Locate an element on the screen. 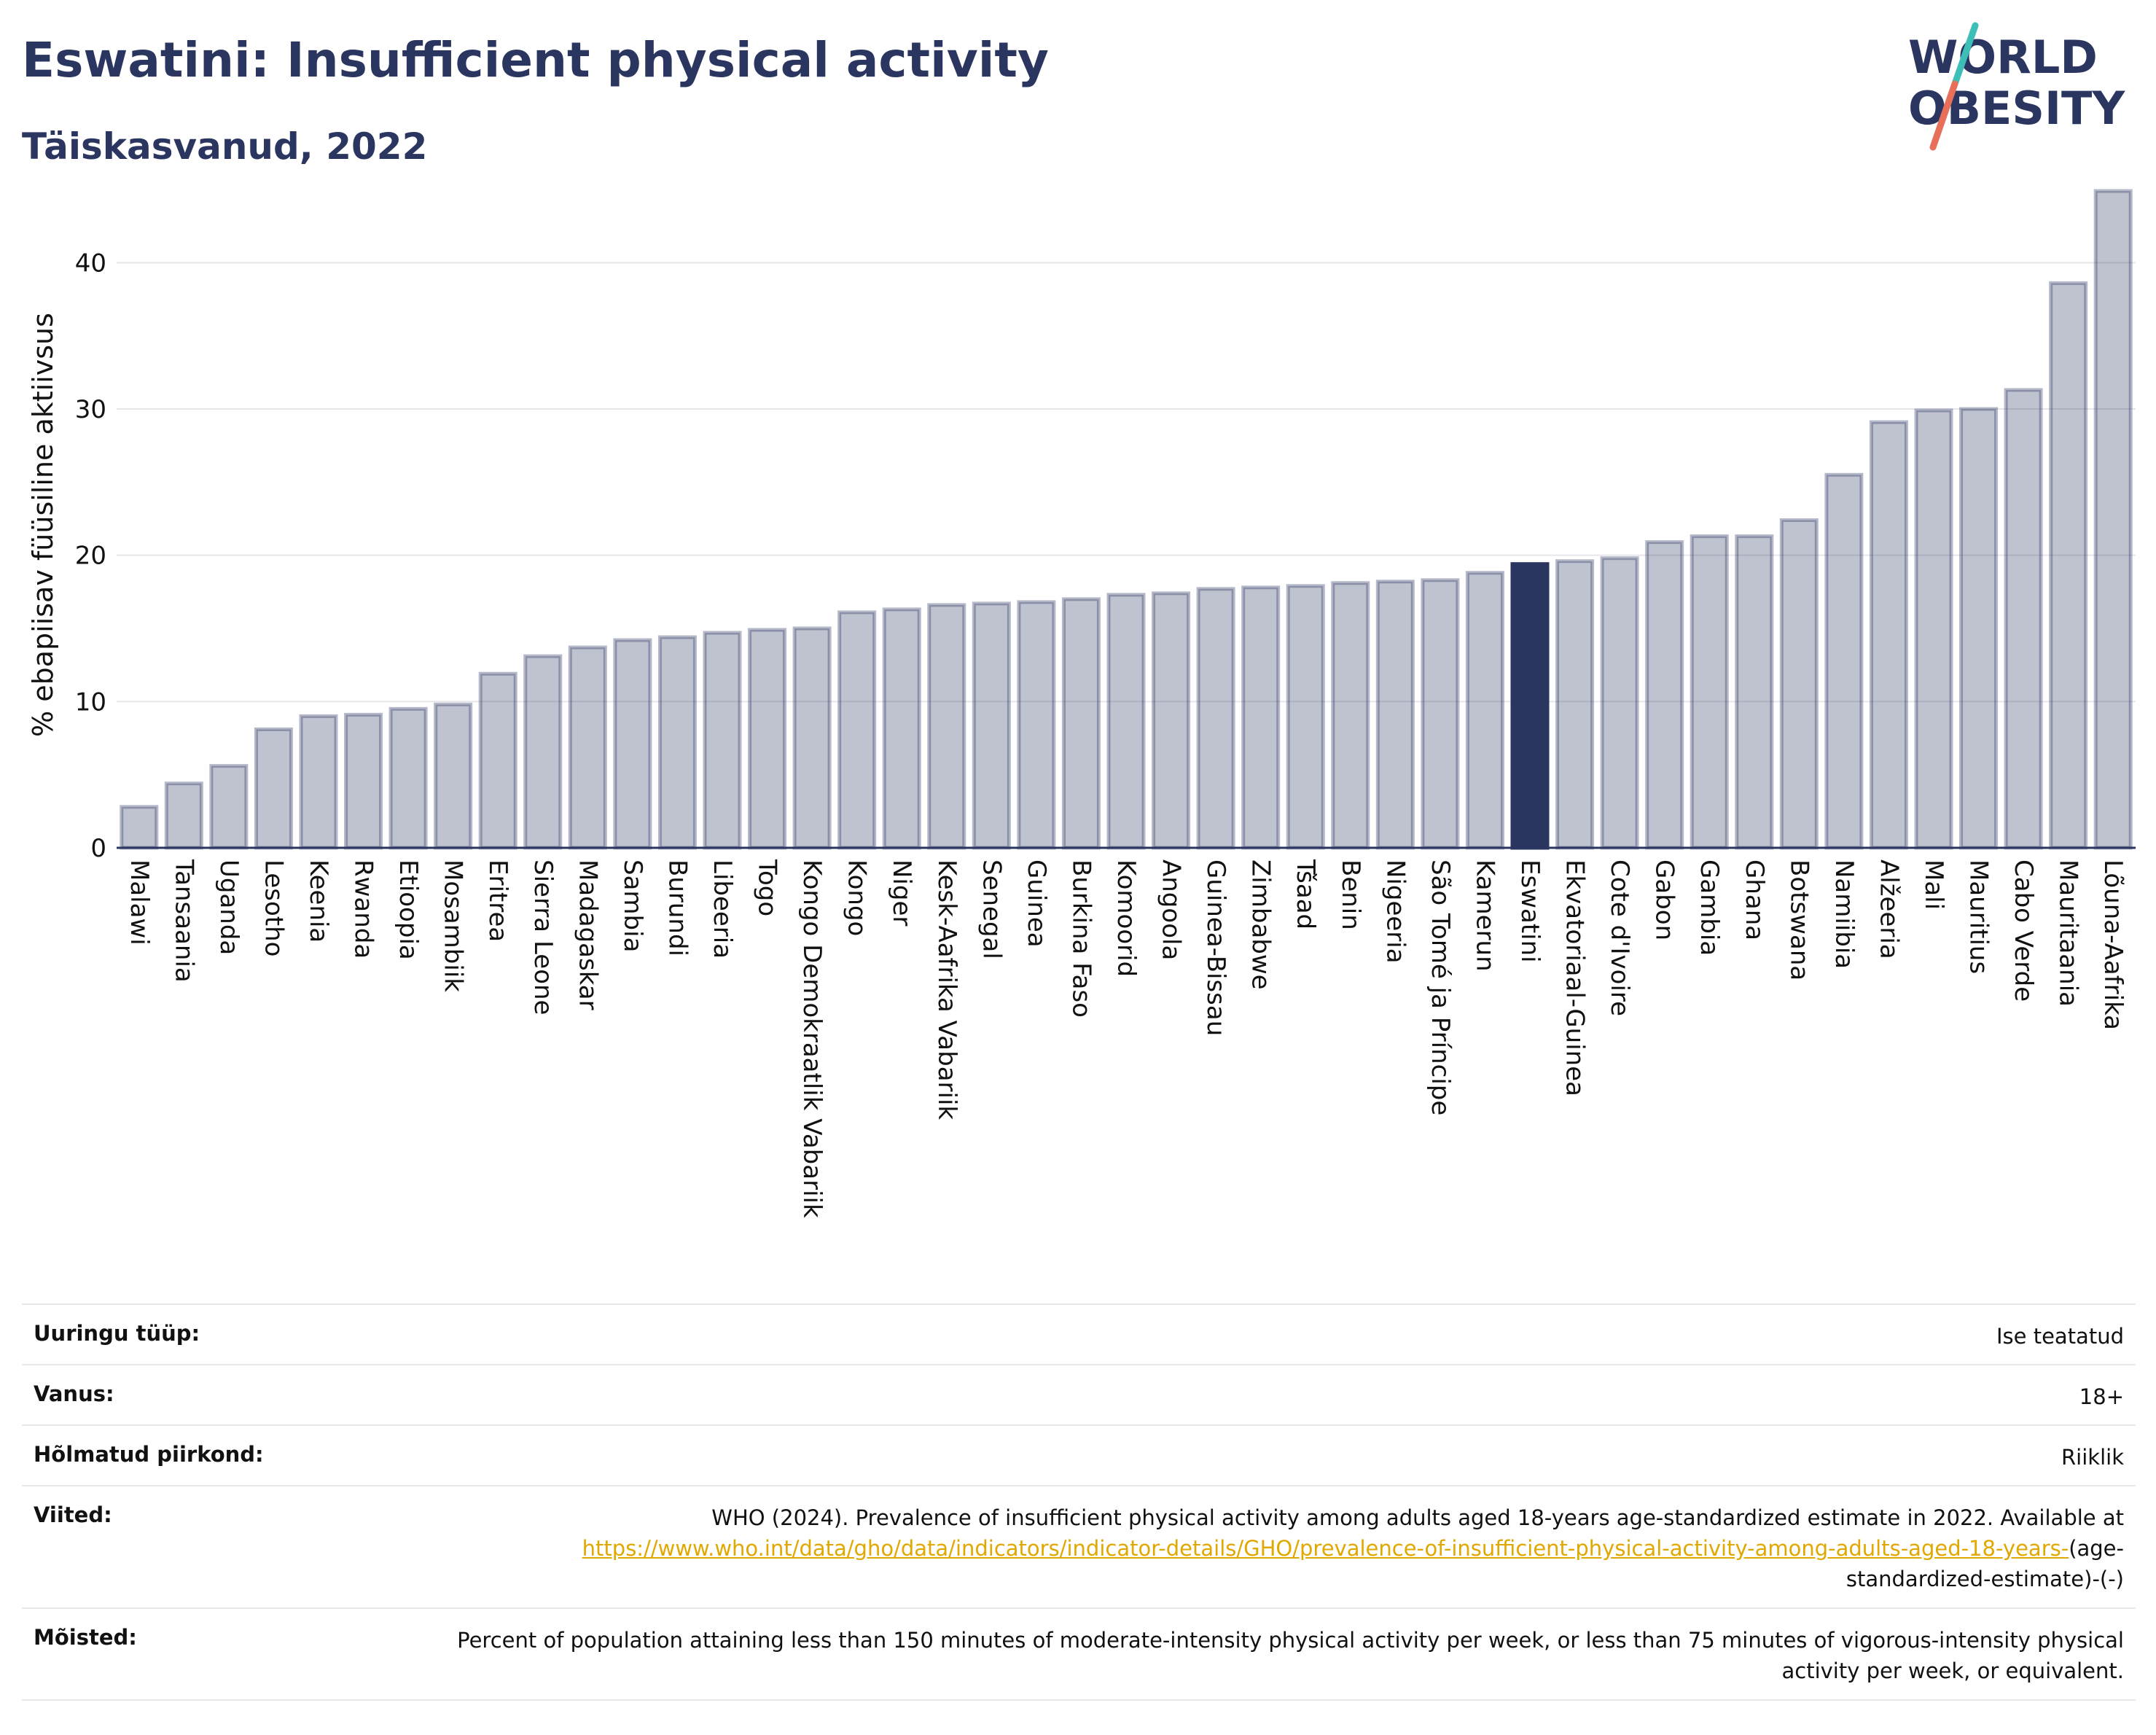 This screenshot has height=1735, width=2156. x-tick-label: Namiibia is located at coordinates (1844, 914).